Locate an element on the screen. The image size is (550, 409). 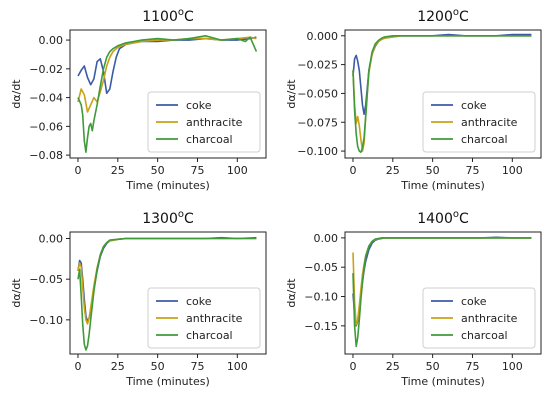
chart-title-number: 1400 is located at coordinates (435, 219).